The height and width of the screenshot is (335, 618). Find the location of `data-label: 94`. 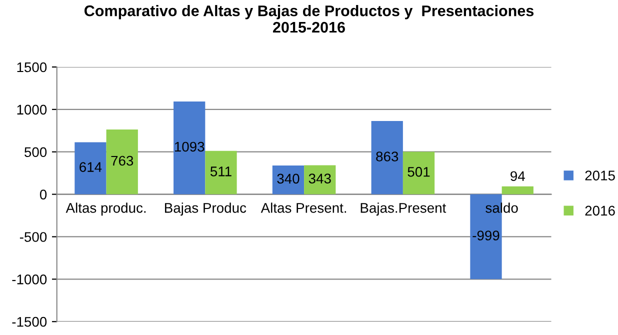

data-label: 94 is located at coordinates (517, 176).